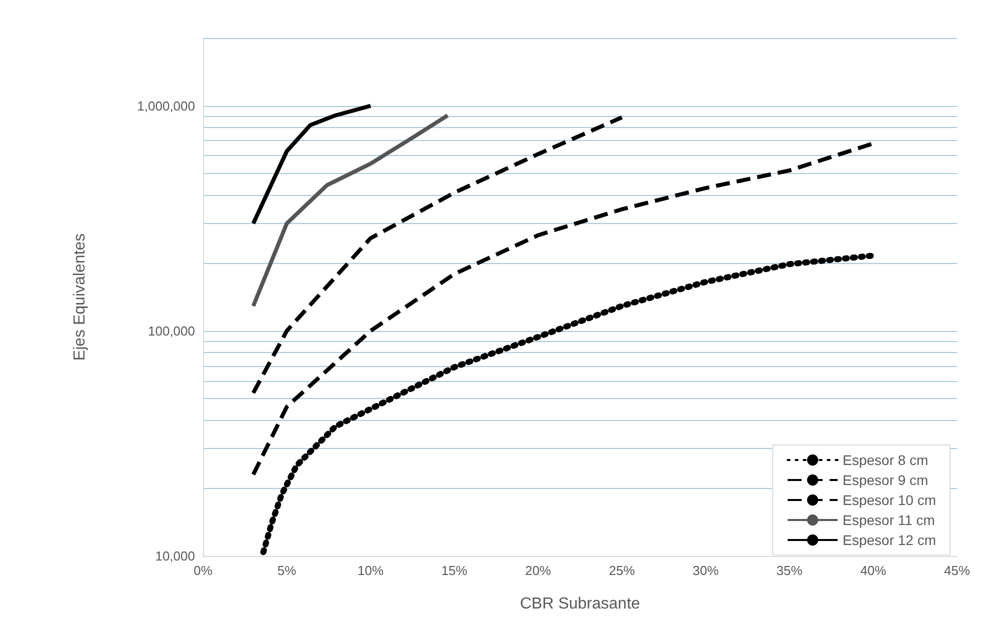 This screenshot has width=1000, height=641. What do you see at coordinates (80, 297) in the screenshot?
I see `y-axis-title: Ejes Equivalentes` at bounding box center [80, 297].